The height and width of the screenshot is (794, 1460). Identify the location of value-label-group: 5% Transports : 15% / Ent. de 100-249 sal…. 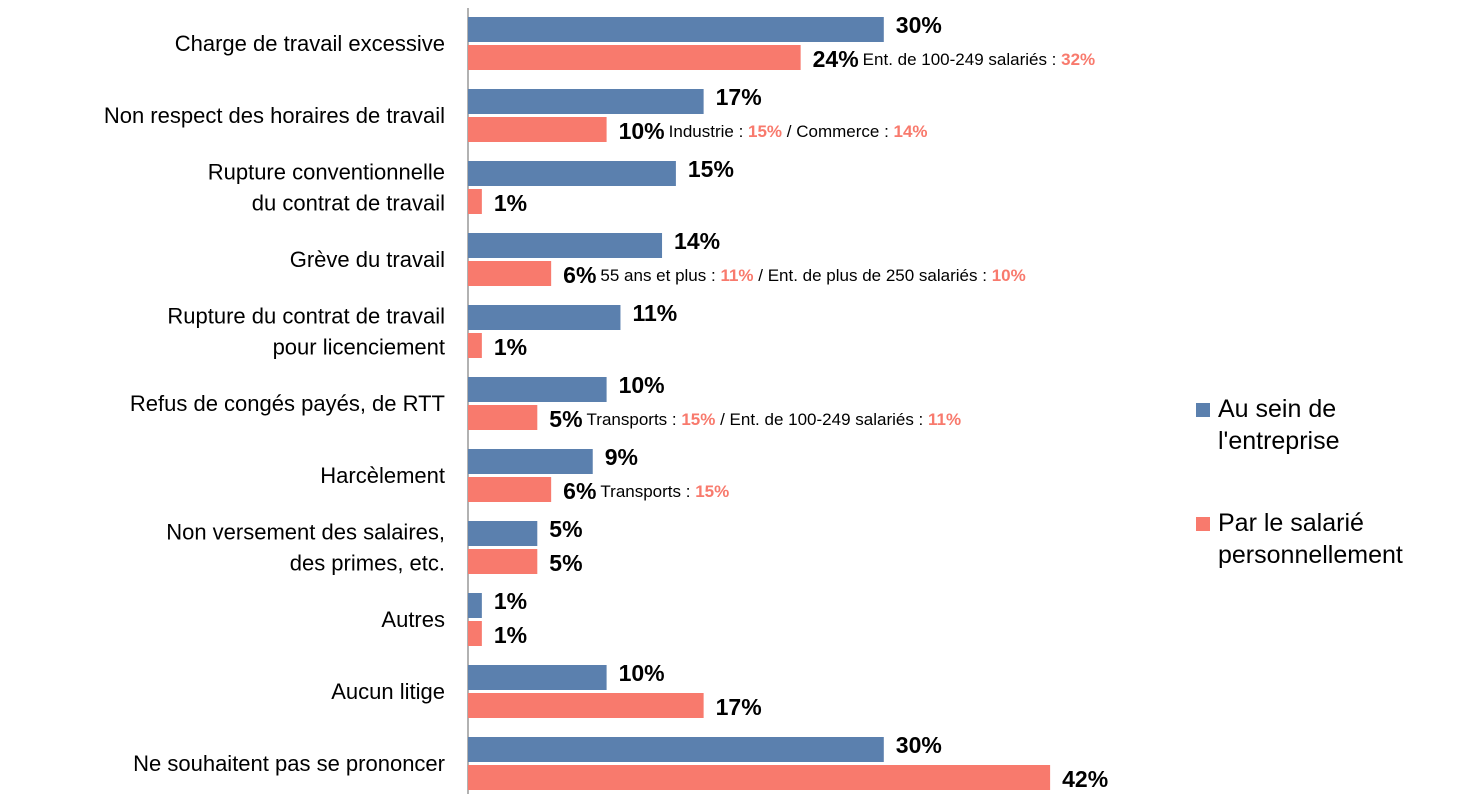
(755, 419).